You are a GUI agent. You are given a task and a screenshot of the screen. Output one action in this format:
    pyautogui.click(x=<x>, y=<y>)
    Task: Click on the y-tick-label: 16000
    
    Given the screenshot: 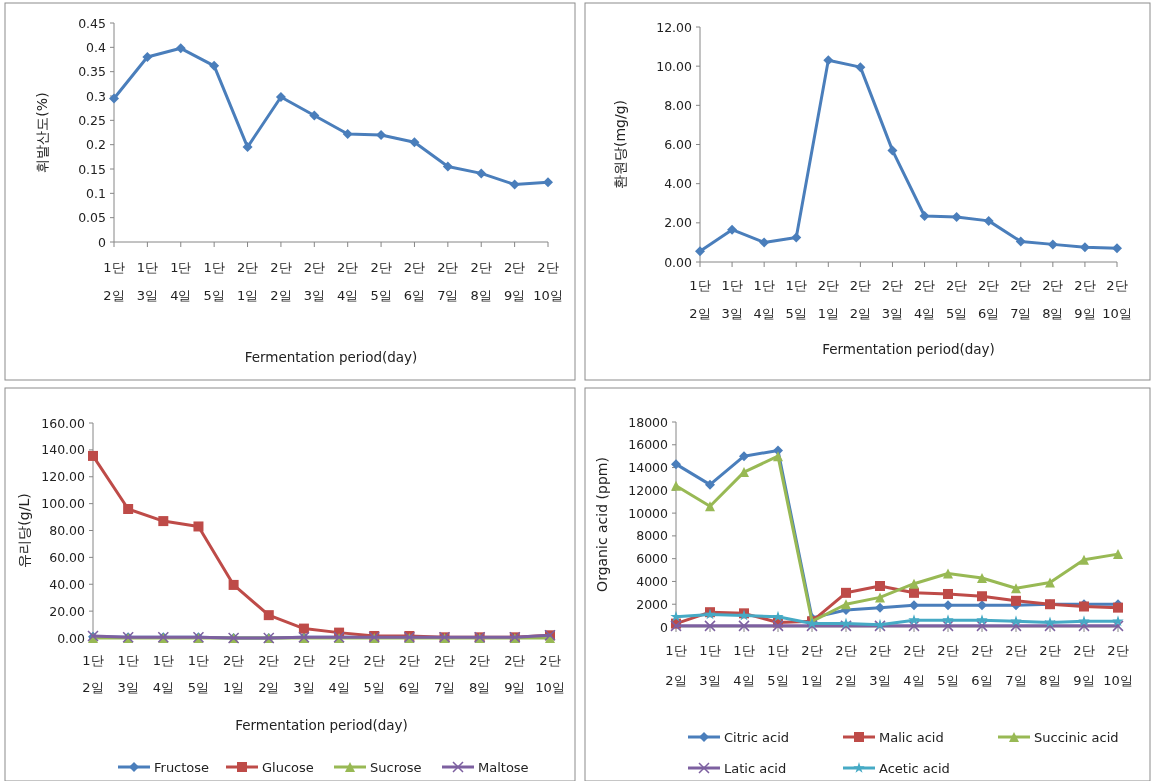 What is the action you would take?
    pyautogui.click(x=648, y=445)
    